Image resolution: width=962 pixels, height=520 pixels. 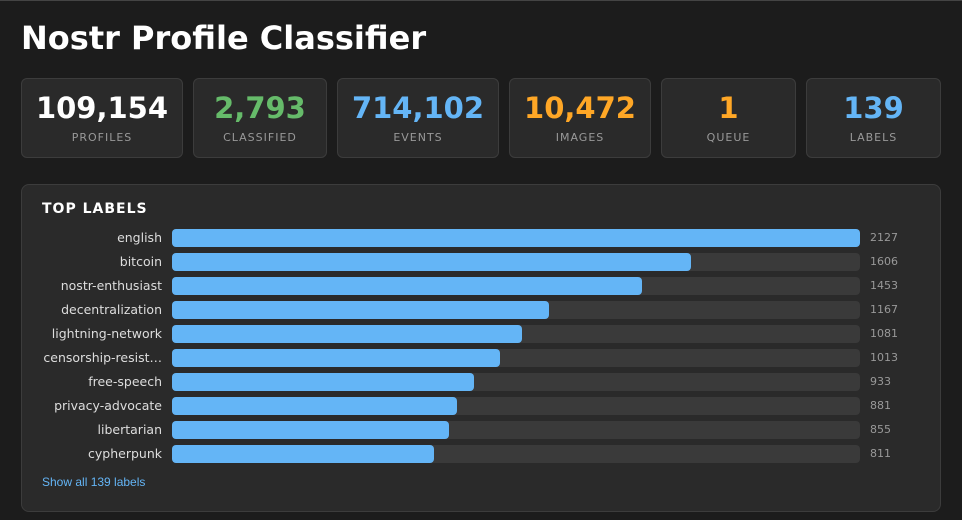 I want to click on stat-value: 10,472, so click(x=580, y=108).